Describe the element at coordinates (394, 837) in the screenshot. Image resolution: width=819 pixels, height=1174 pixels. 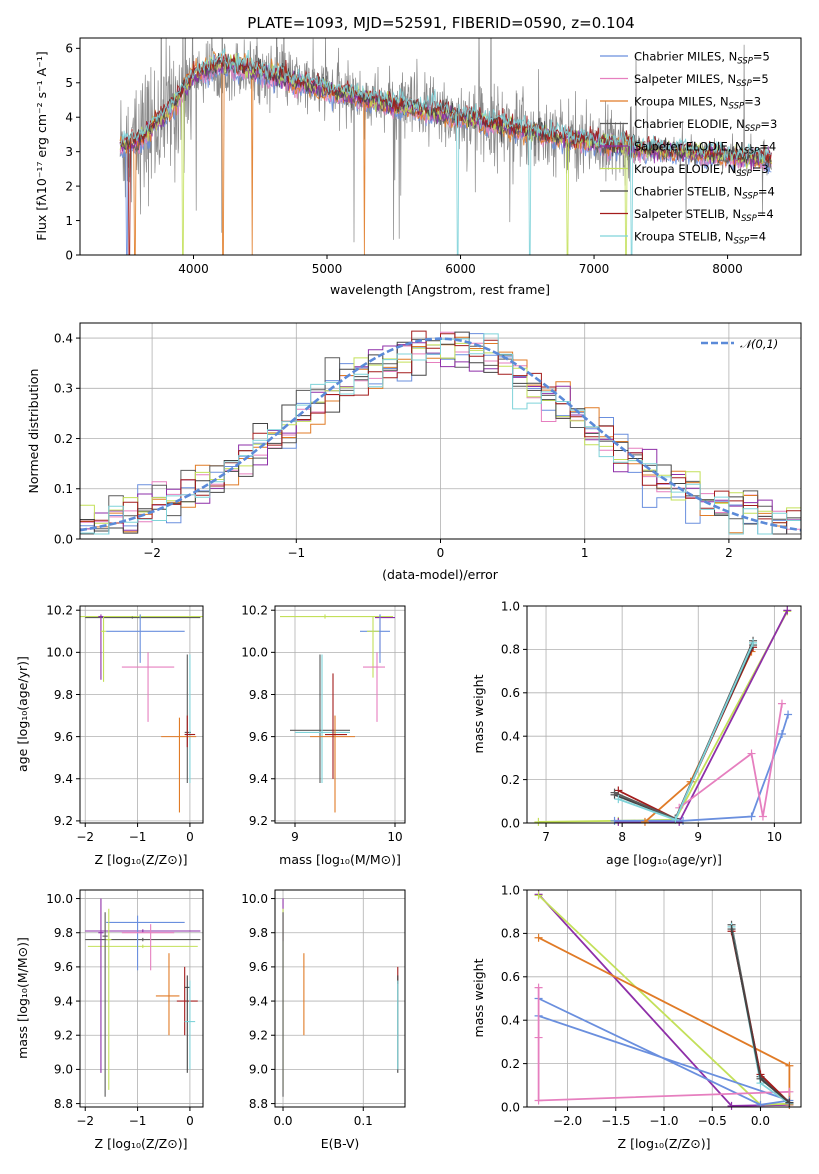
I see `x-tick-label: 10` at that location.